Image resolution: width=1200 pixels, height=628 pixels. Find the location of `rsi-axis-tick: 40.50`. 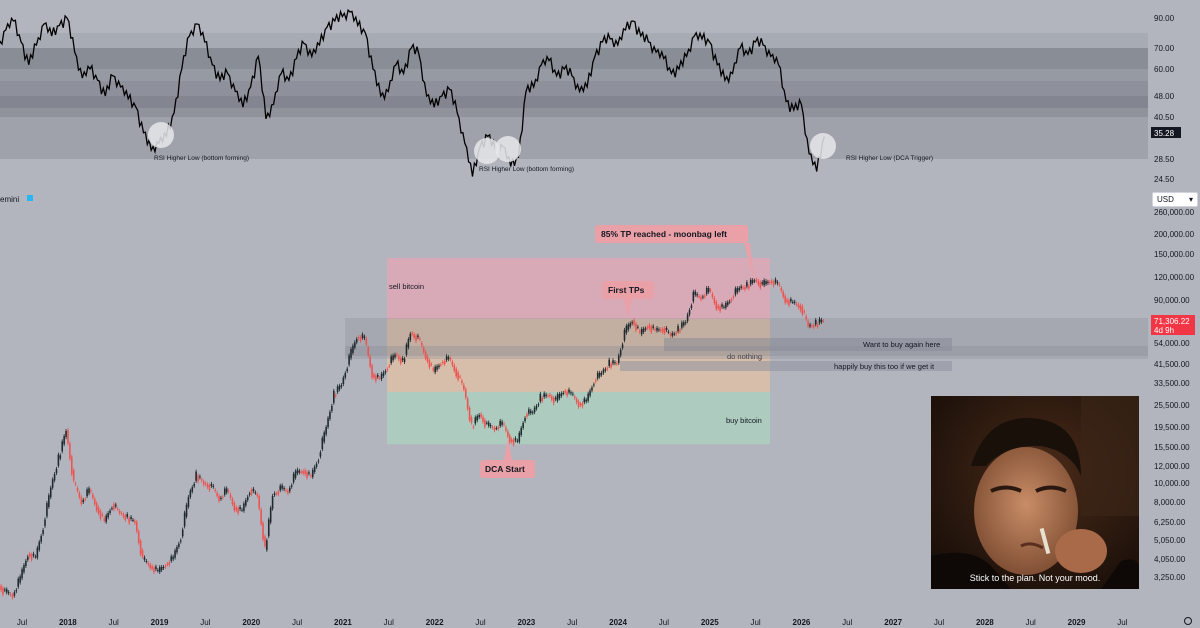

rsi-axis-tick: 40.50 is located at coordinates (1164, 117).